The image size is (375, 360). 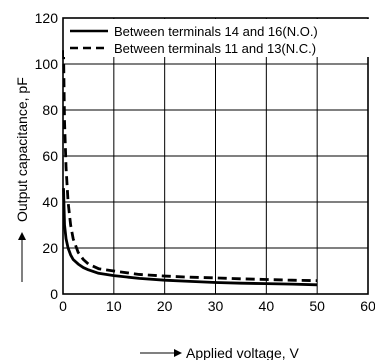 I want to click on y-tick-label: 120, so click(x=47, y=18).